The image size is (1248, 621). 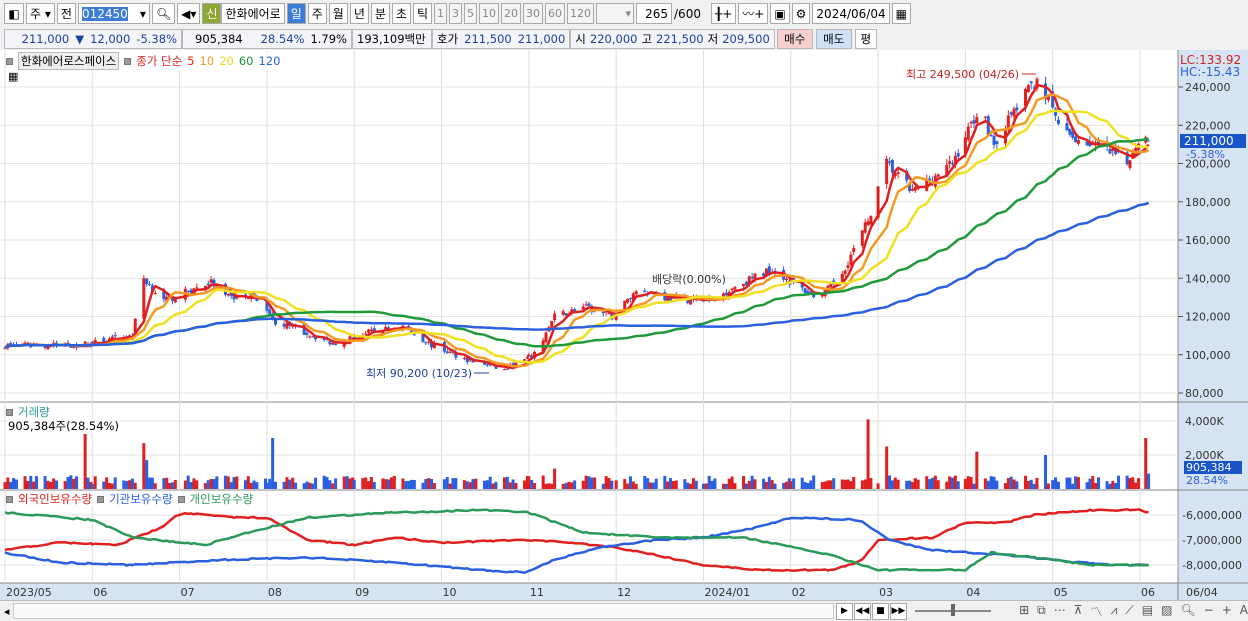 What do you see at coordinates (113, 13) in the screenshot?
I see `code-input: 012450 ▾` at bounding box center [113, 13].